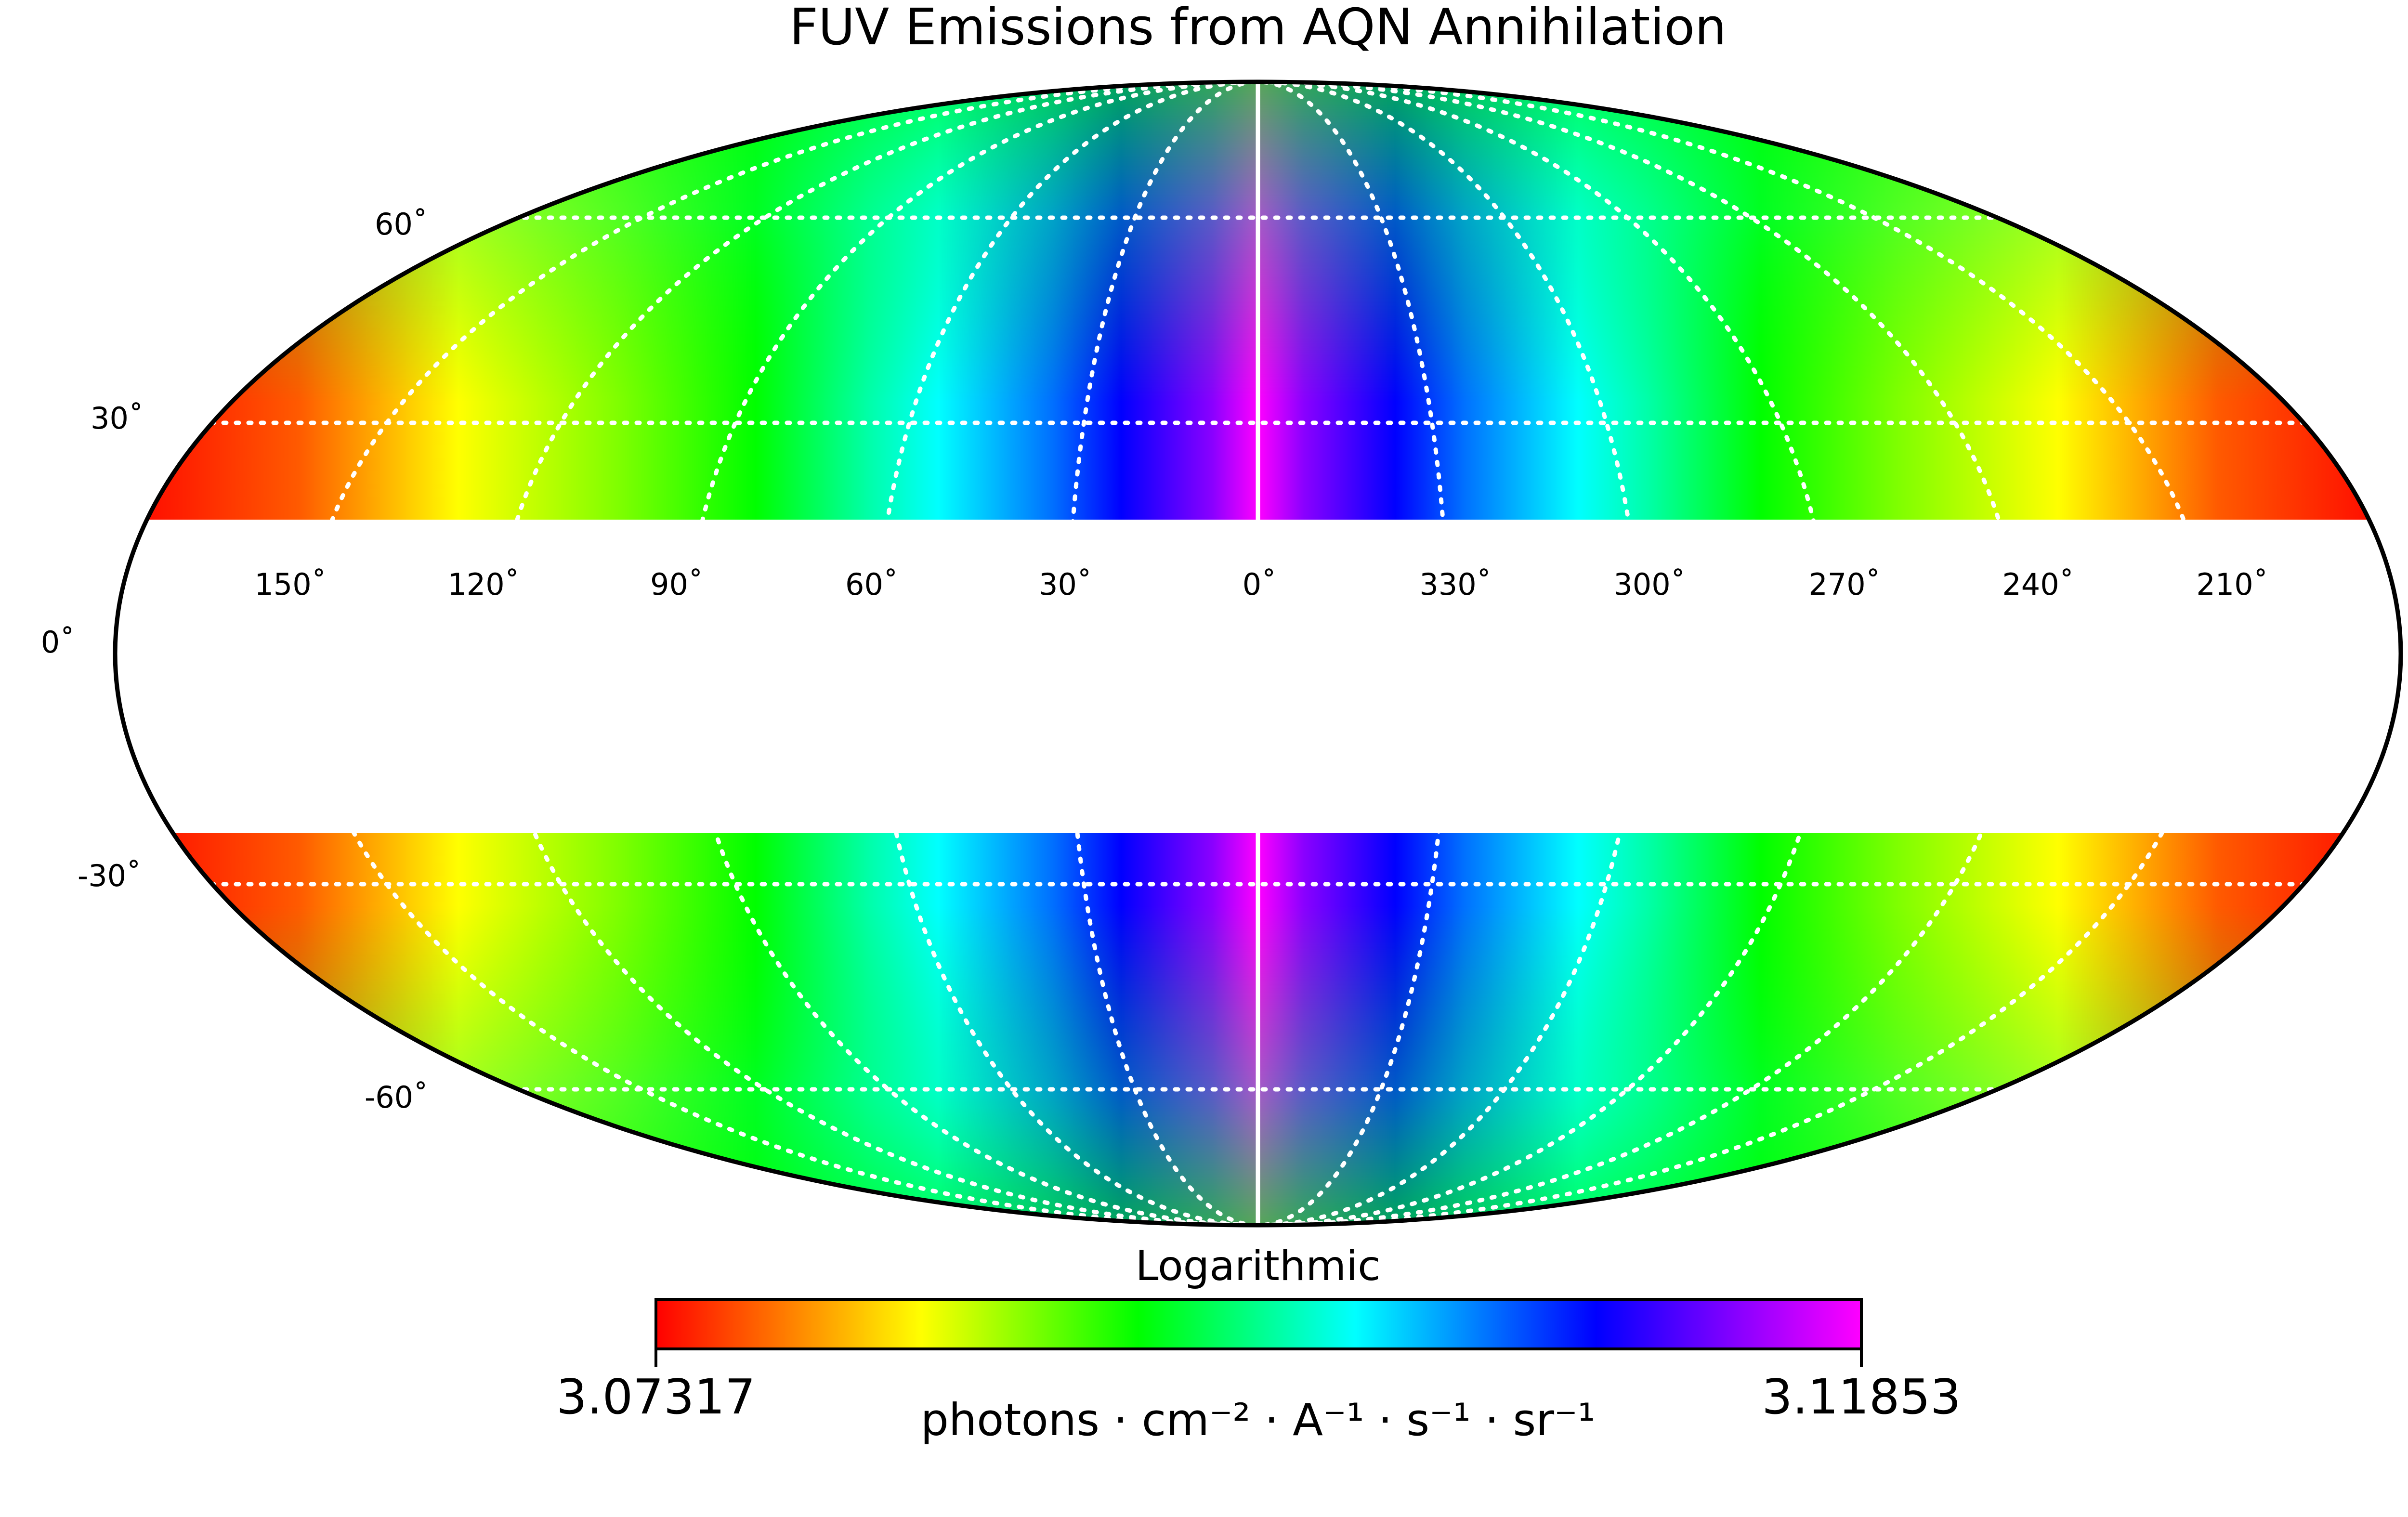 Image resolution: width=2408 pixels, height=1517 pixels. What do you see at coordinates (2038, 584) in the screenshot?
I see `lon-label-240: 240˚` at bounding box center [2038, 584].